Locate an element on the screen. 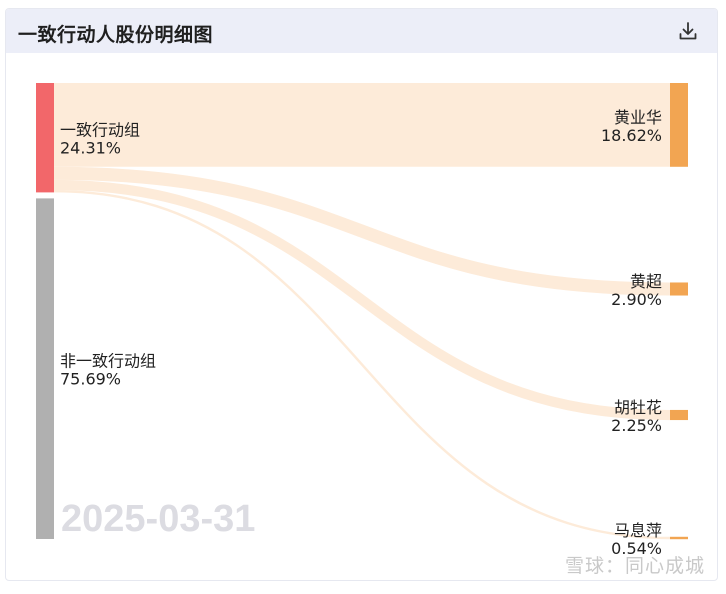 This screenshot has height=594, width=726. target-value-1: 18.62% is located at coordinates (631, 135).